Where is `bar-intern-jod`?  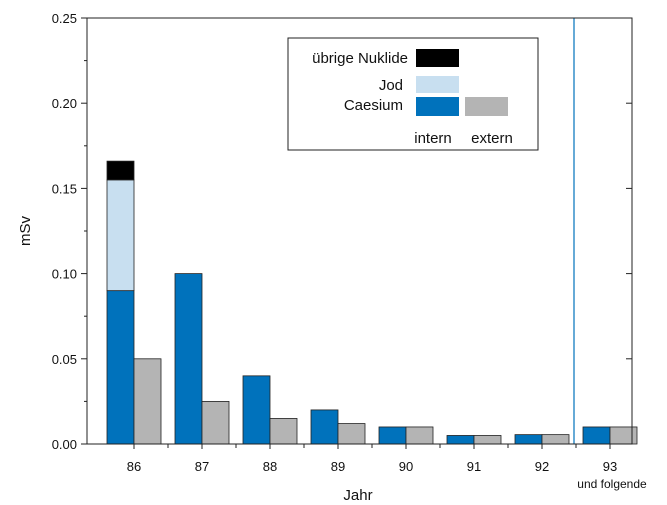
bar-intern-jod is located at coordinates (120, 235).